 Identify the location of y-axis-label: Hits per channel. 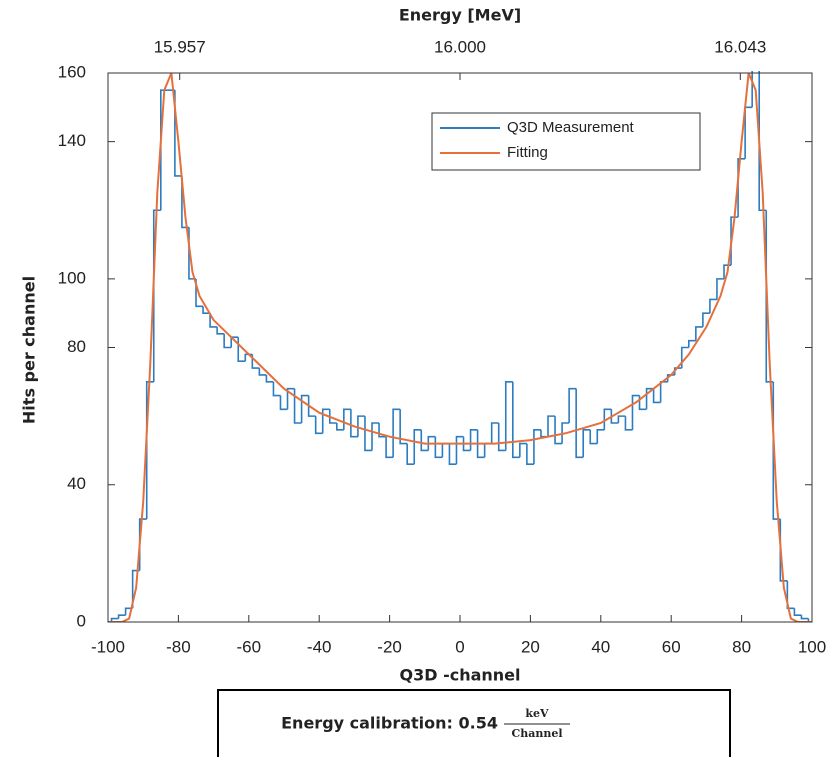
(29, 350).